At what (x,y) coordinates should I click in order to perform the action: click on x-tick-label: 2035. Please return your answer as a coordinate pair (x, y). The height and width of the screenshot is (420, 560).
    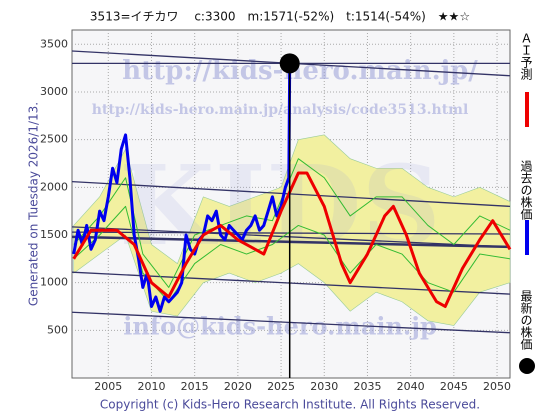
    Looking at the image, I should click on (367, 386).